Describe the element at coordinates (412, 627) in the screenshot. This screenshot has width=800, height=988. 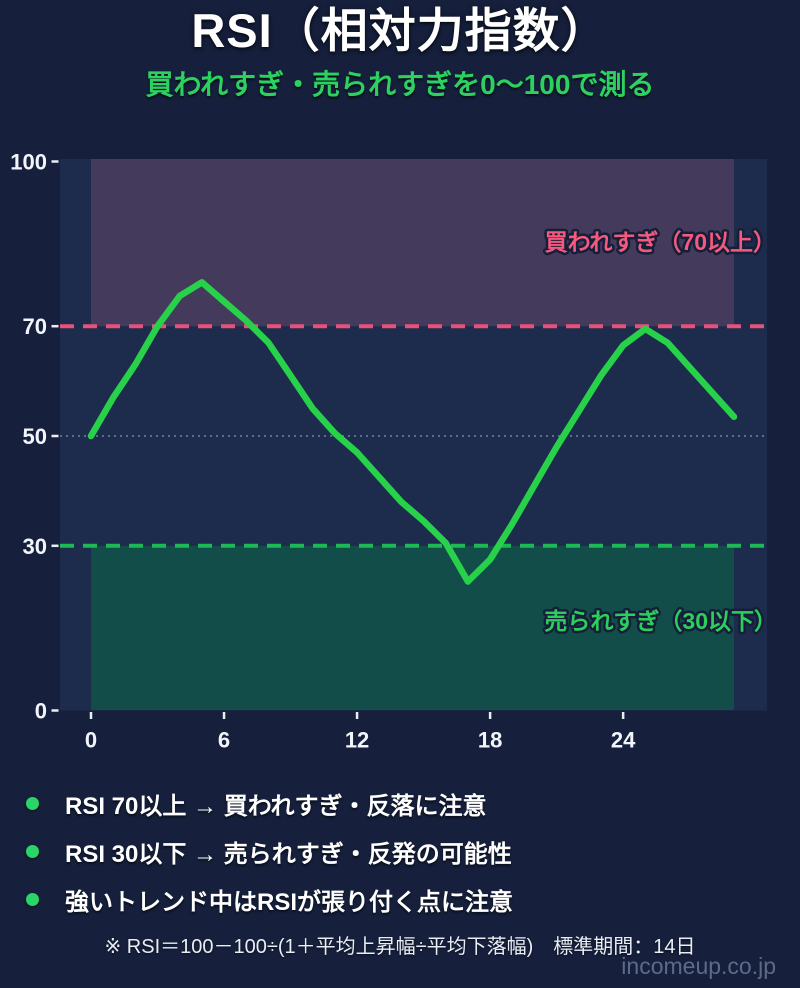
I see `oversold-band` at that location.